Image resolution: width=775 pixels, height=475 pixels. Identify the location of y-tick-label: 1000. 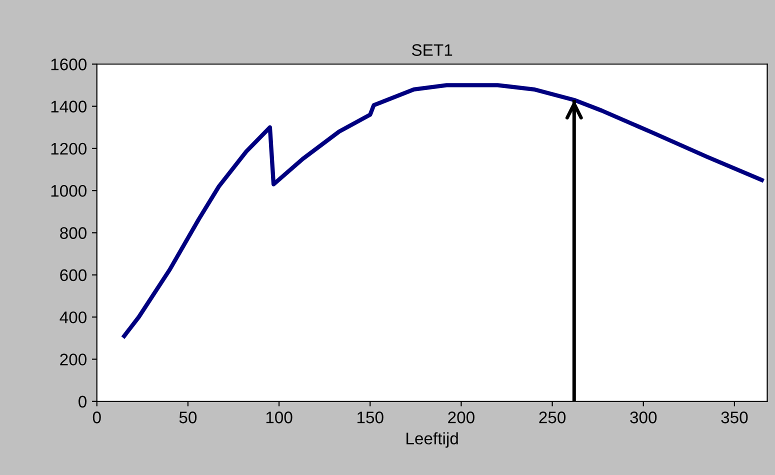
(69, 190).